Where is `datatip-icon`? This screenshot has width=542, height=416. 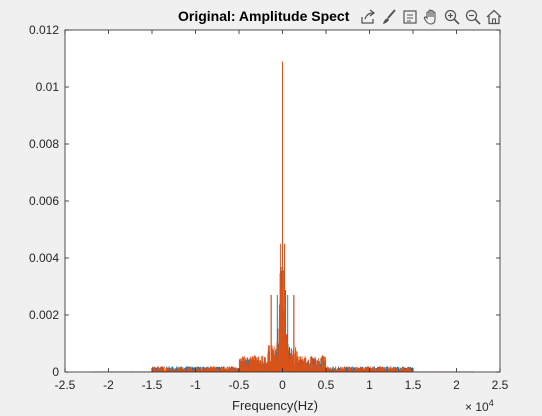
datatip-icon is located at coordinates (410, 17).